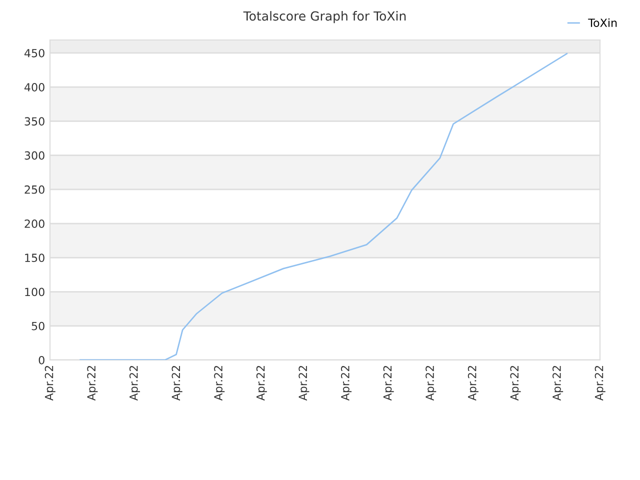 The height and width of the screenshot is (480, 640). I want to click on y-tick-label: 0, so click(41, 360).